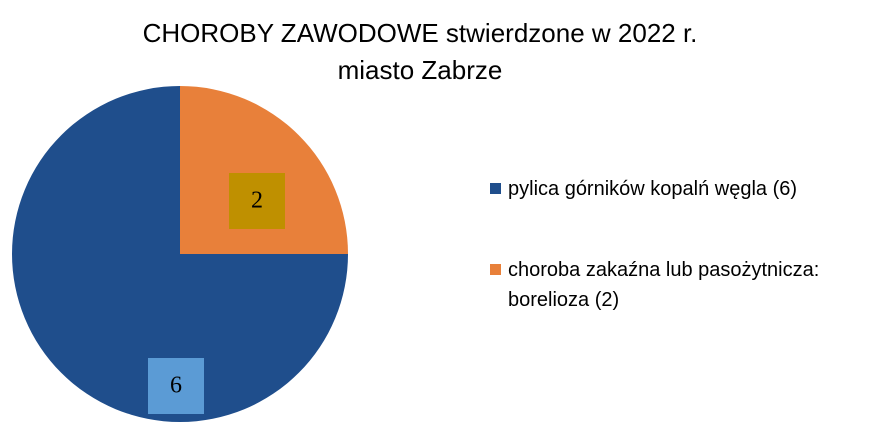 This screenshot has width=882, height=423. What do you see at coordinates (420, 70) in the screenshot?
I see `chart-subtitle: miasto Zabrze` at bounding box center [420, 70].